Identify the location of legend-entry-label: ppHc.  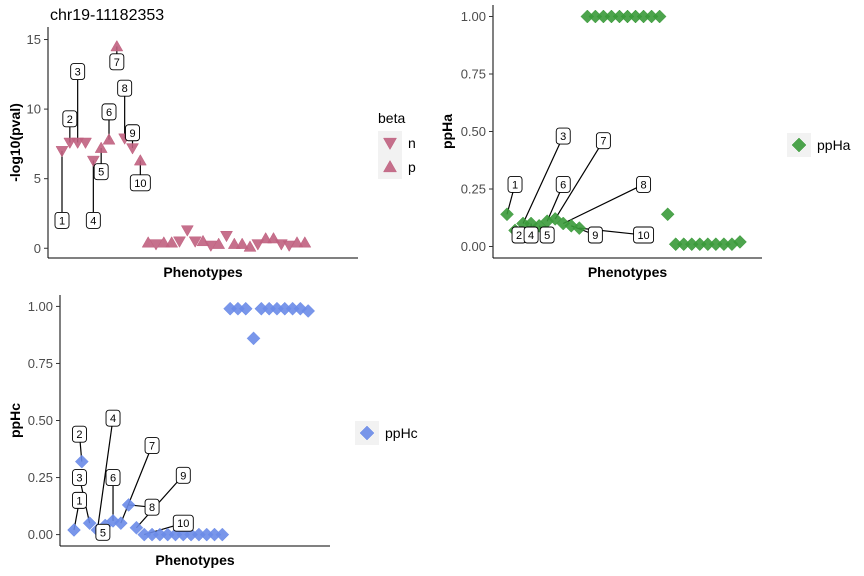
(401, 433).